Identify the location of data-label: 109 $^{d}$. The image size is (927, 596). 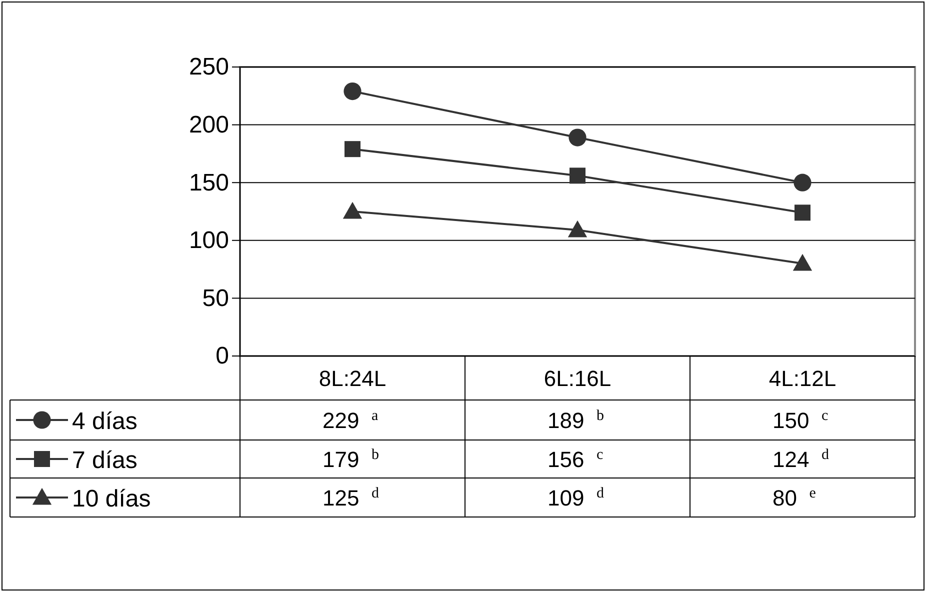
(576, 498).